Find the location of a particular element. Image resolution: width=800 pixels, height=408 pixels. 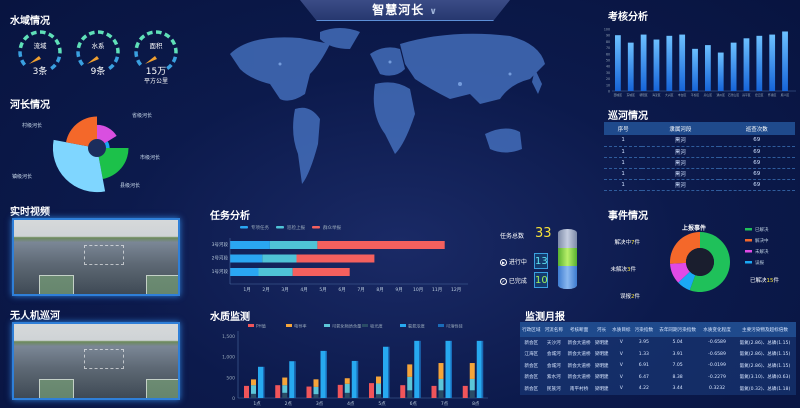

legend-label: PH值 is located at coordinates (261, 326).